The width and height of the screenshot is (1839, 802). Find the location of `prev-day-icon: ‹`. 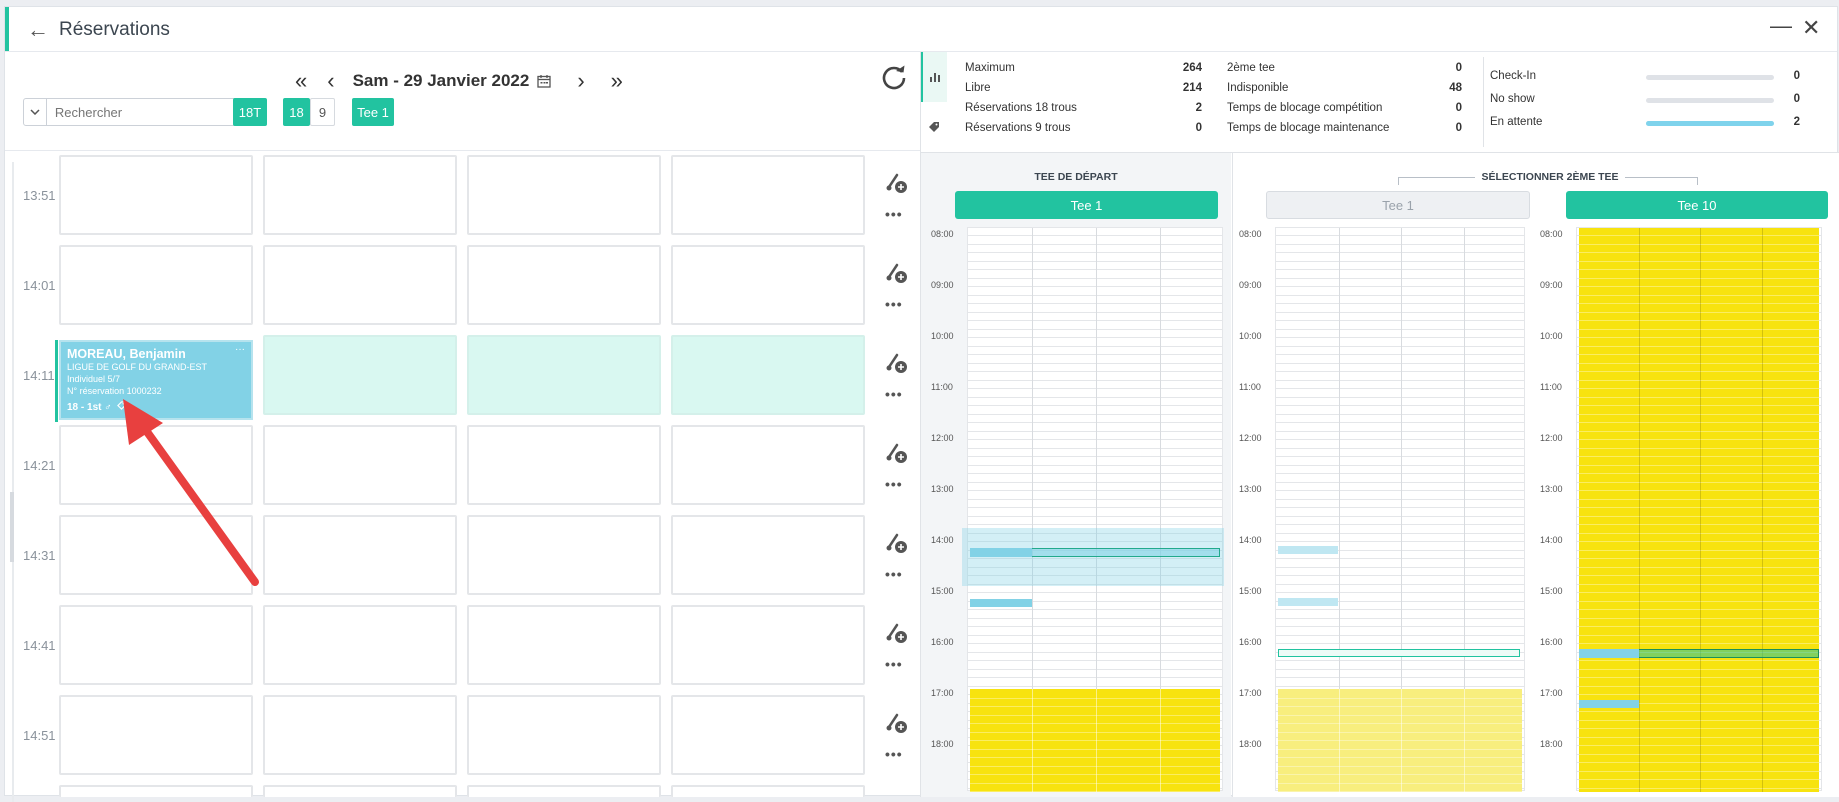

prev-day-icon: ‹ is located at coordinates (331, 80).